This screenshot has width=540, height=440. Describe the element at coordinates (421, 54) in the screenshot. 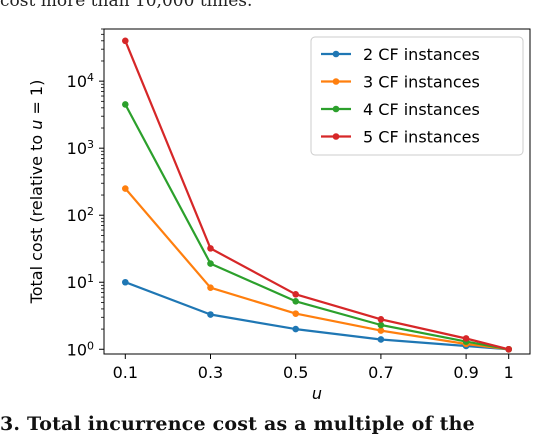

I see `legend-label: 2 CF instances` at that location.